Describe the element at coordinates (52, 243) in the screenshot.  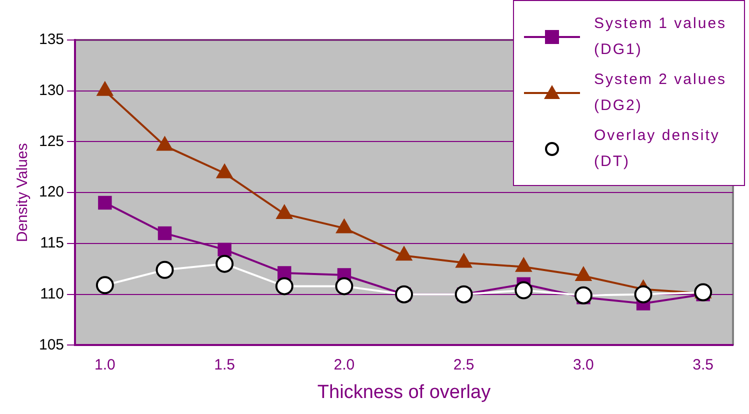
I see `y-tick-label: 115` at that location.